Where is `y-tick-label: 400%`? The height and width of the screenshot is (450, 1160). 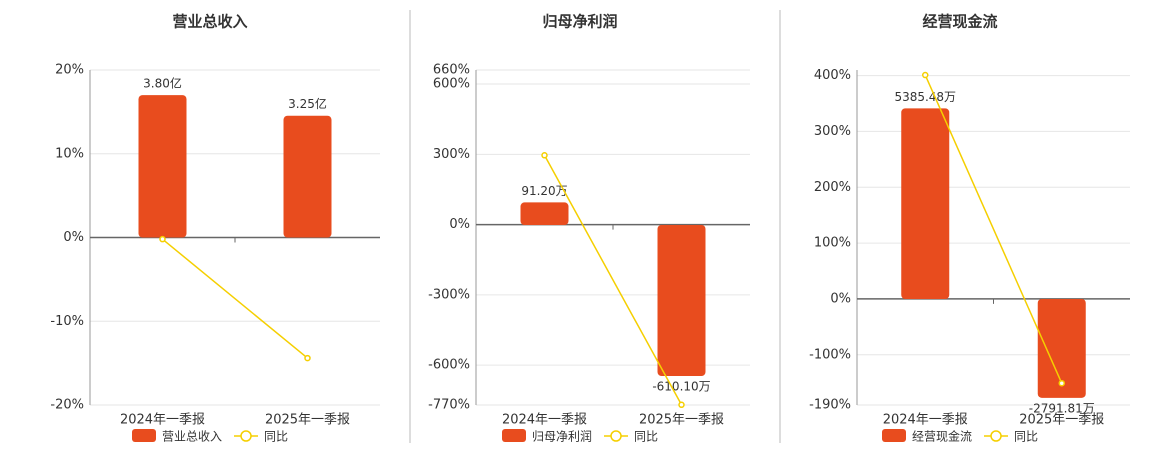 y-tick-label: 400% is located at coordinates (832, 75).